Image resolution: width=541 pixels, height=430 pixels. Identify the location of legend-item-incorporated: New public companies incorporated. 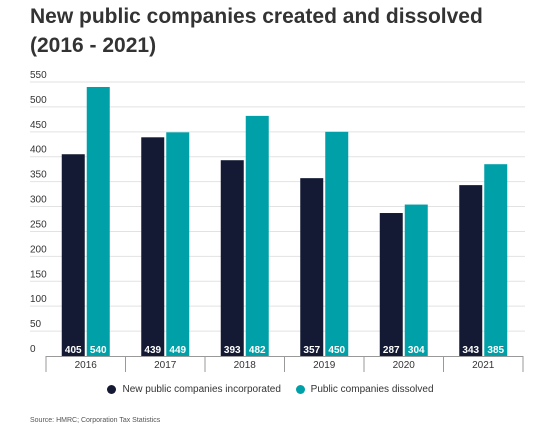
(194, 389).